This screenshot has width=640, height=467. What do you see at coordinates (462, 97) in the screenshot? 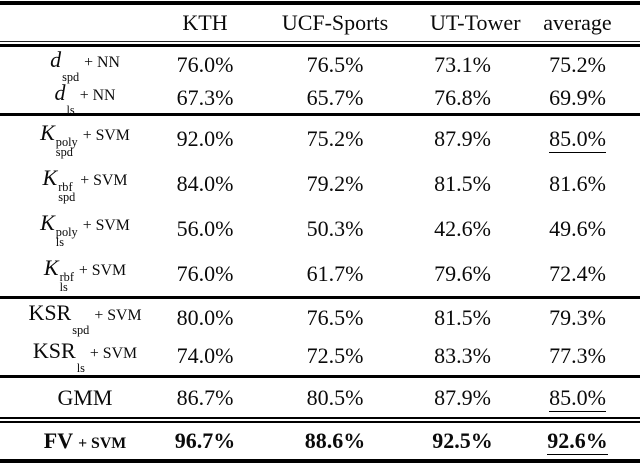
I see `value-cell: 76.8%` at bounding box center [462, 97].